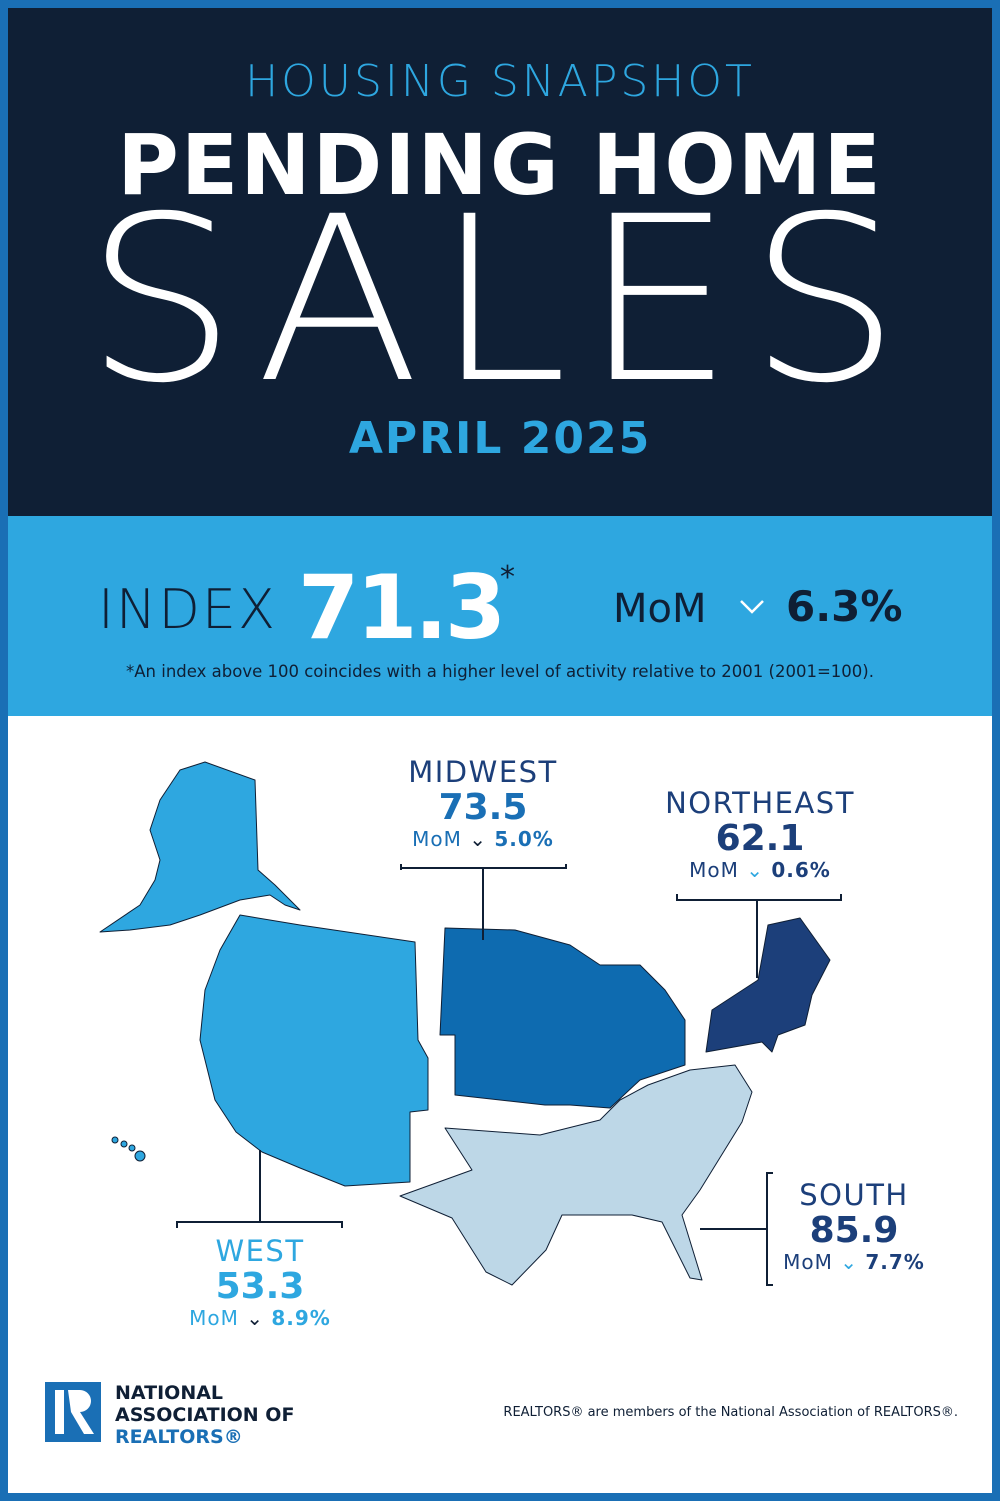  Describe the element at coordinates (500, 165) in the screenshot. I see `title-line-1: PENDING HOME` at that location.